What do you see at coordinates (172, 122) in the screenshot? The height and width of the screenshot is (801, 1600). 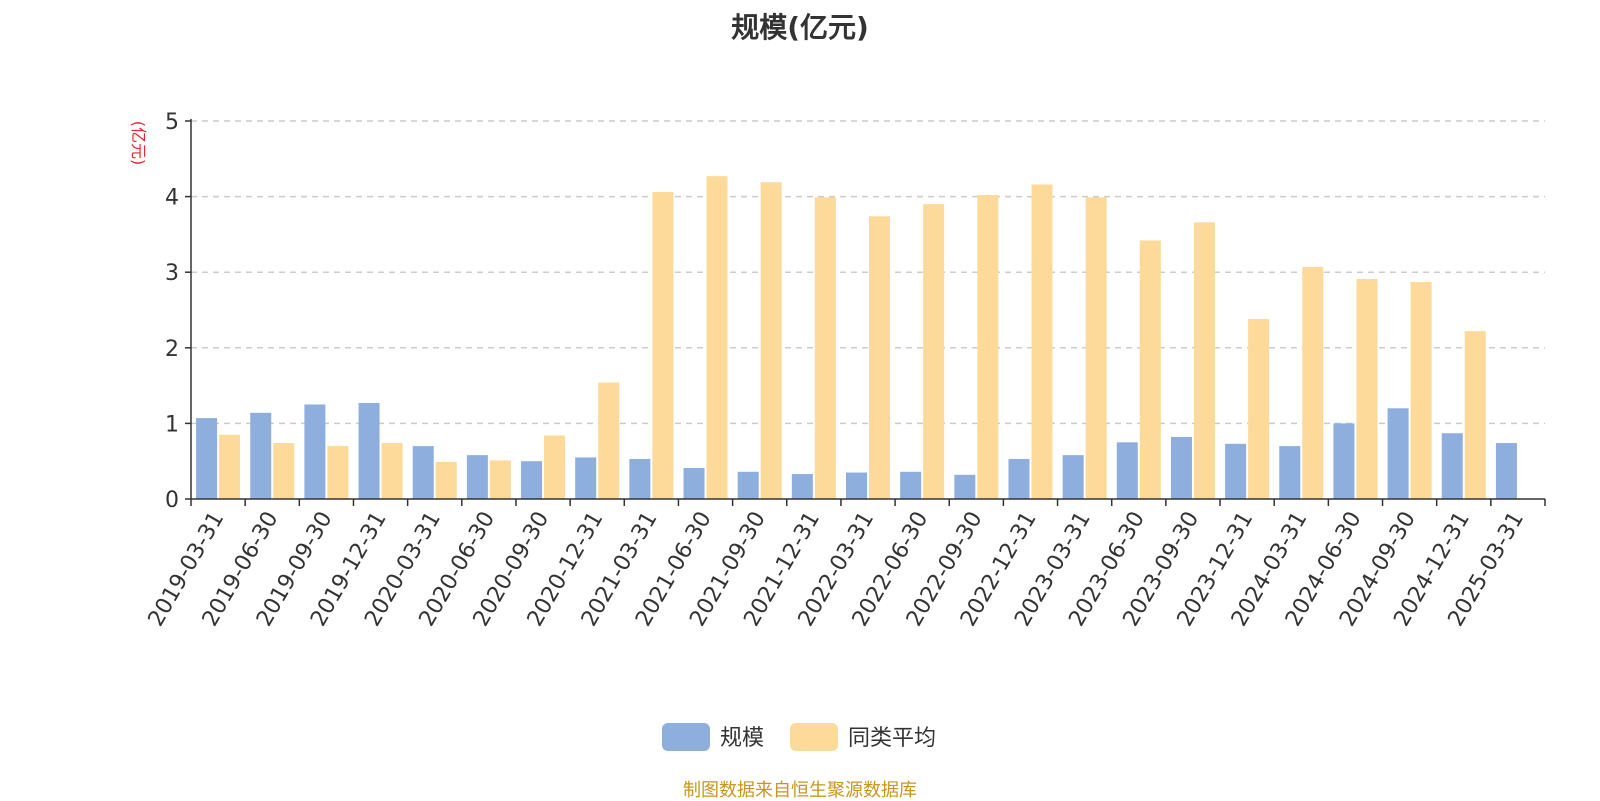 I see `y-tick-label: 5` at bounding box center [172, 122].